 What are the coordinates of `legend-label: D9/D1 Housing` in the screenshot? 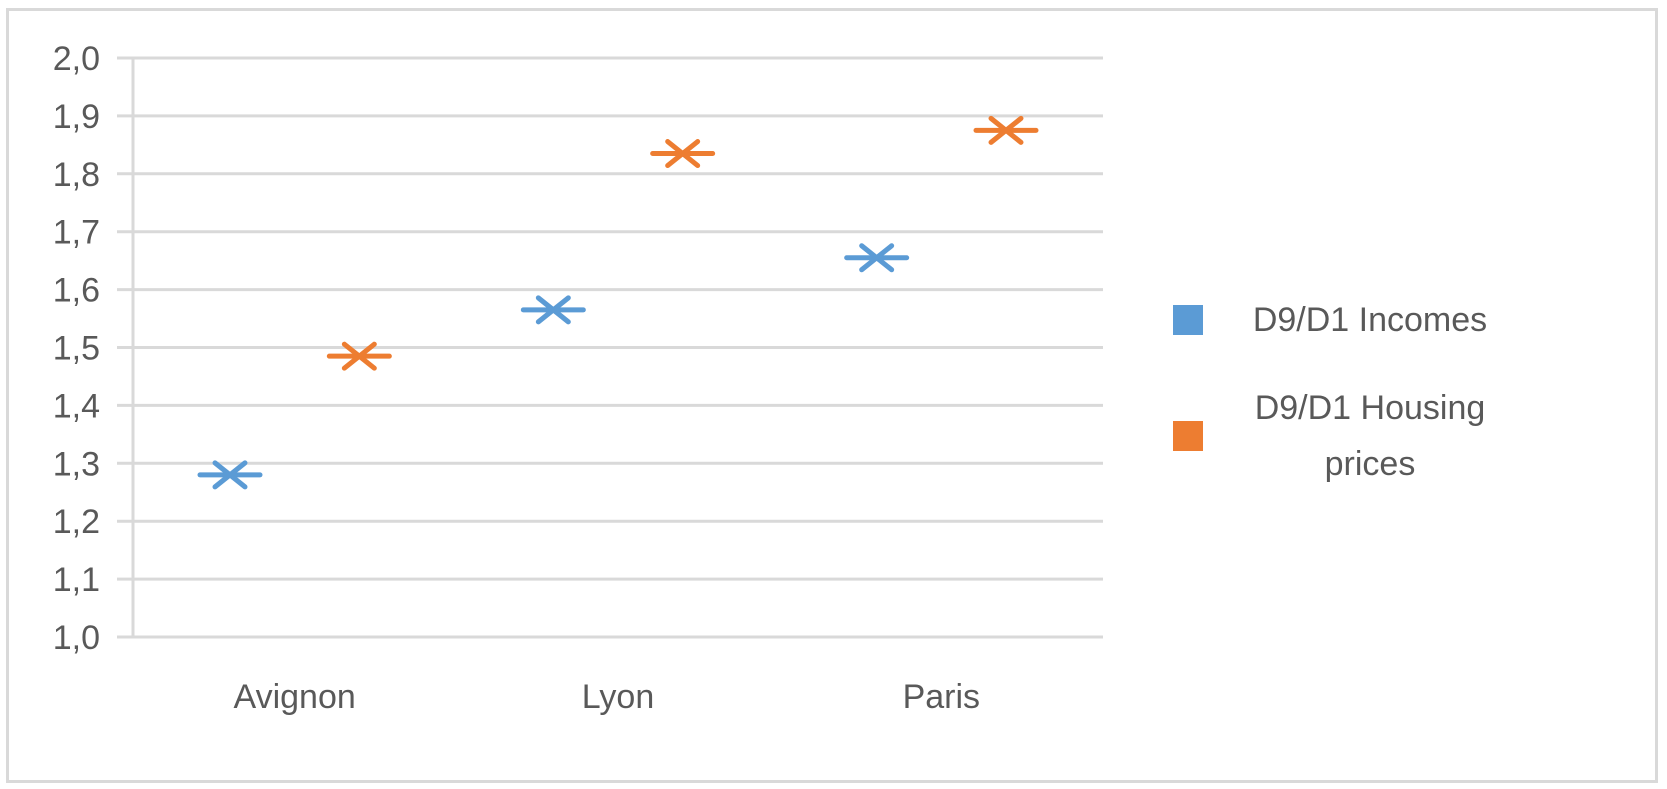 It's located at (1370, 408).